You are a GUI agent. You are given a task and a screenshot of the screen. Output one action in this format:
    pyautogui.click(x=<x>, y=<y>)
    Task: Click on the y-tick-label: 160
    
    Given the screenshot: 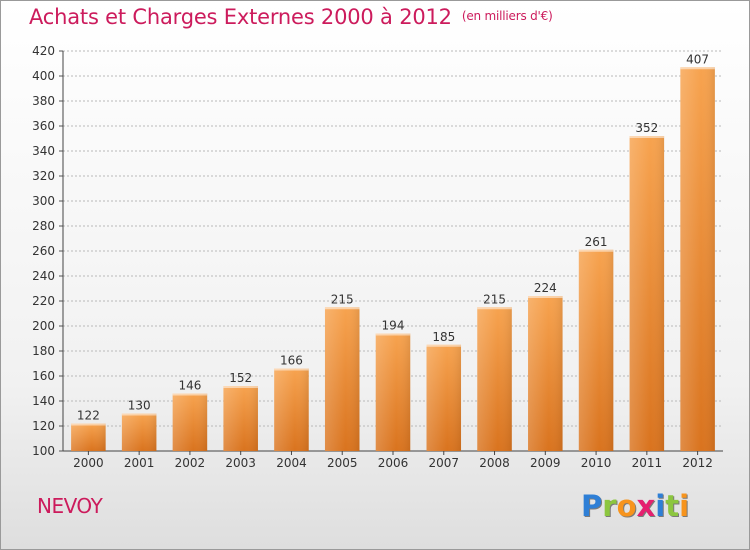 What is the action you would take?
    pyautogui.click(x=43, y=376)
    